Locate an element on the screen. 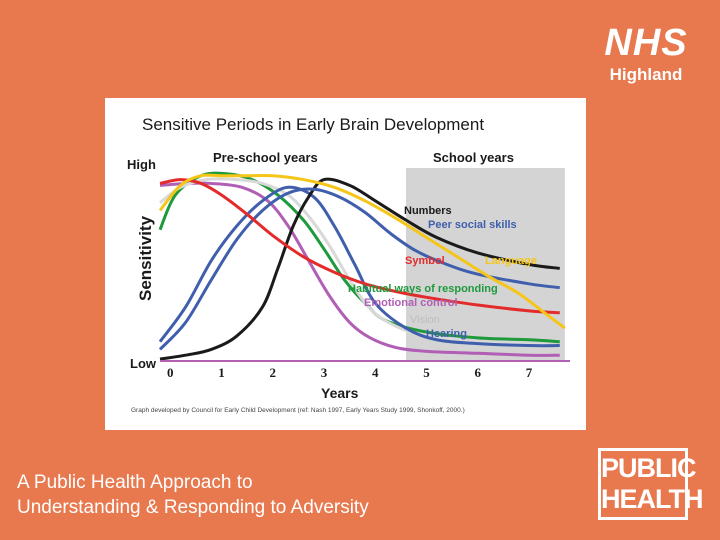  symbol-curve is located at coordinates (359, 246).